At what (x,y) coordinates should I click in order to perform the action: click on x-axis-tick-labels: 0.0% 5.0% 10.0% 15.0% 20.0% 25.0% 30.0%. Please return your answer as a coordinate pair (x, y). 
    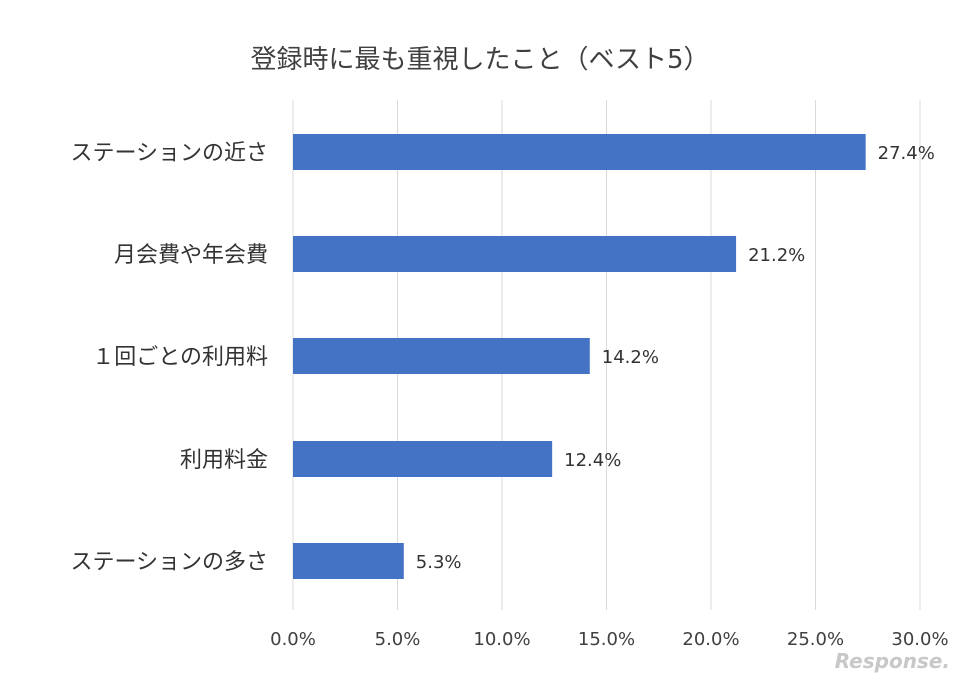
    Looking at the image, I should click on (609, 639).